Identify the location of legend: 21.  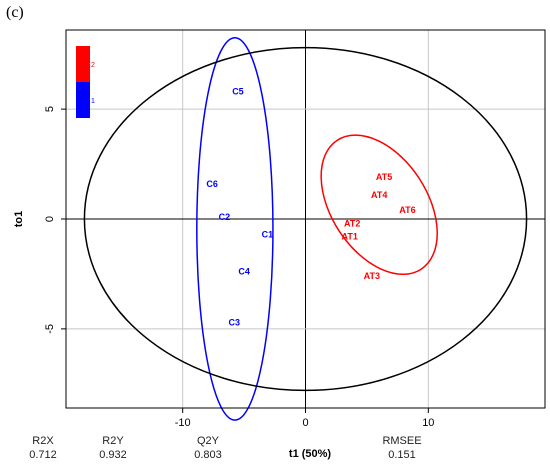
(85, 82).